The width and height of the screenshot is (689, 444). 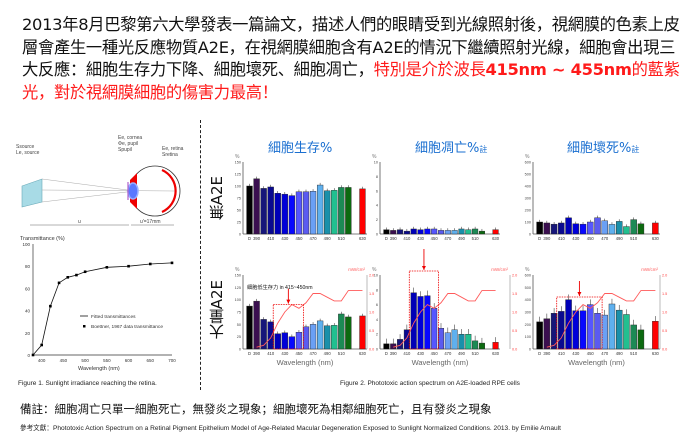 I want to click on y-tick-label: 75, so click(x=239, y=313).